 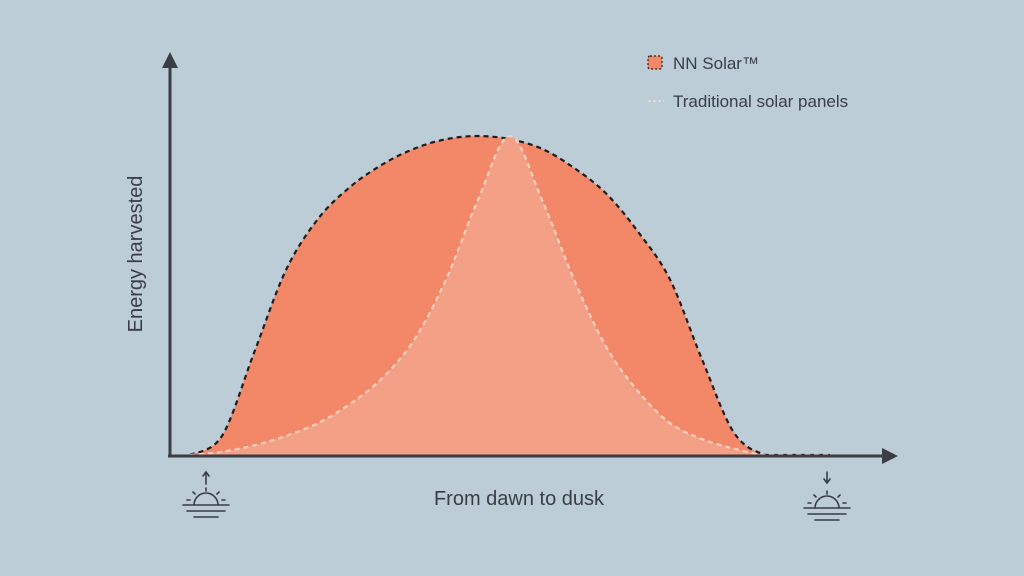 What do you see at coordinates (747, 82) in the screenshot?
I see `legend: NN Solar™ Traditional solar panels` at bounding box center [747, 82].